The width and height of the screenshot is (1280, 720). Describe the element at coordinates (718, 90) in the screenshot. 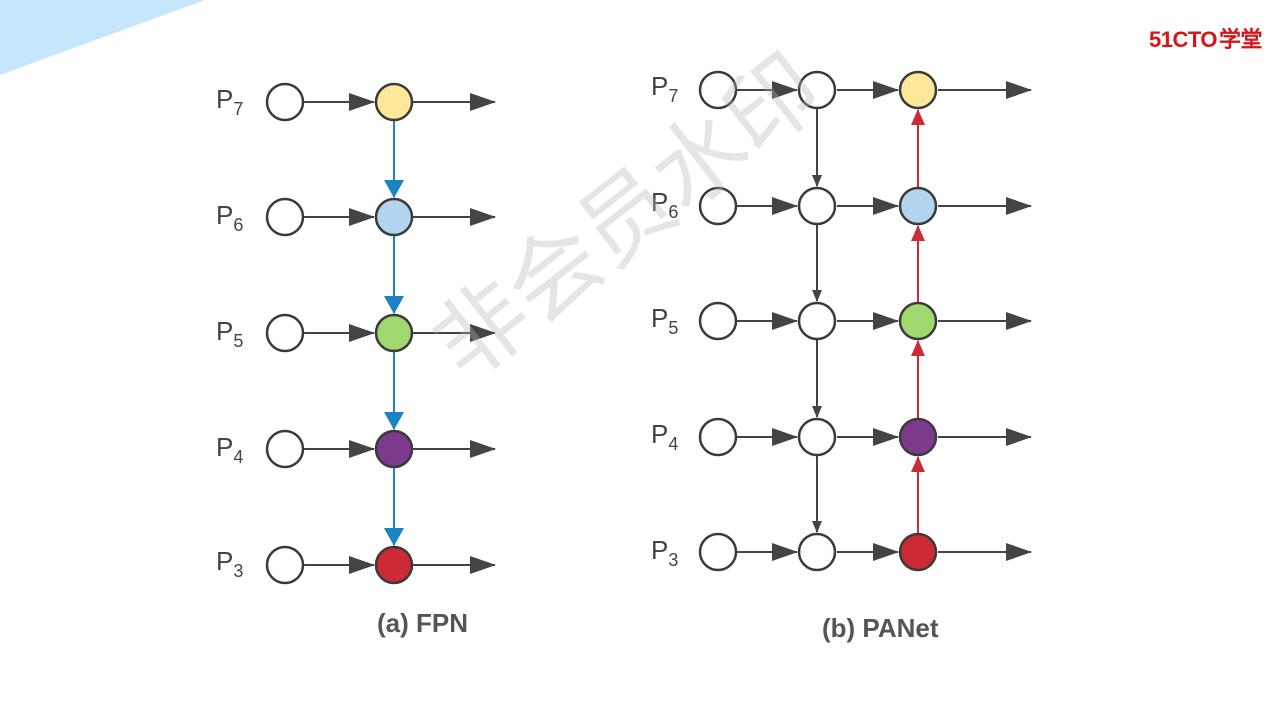

I see `panet-input-node-p7` at that location.